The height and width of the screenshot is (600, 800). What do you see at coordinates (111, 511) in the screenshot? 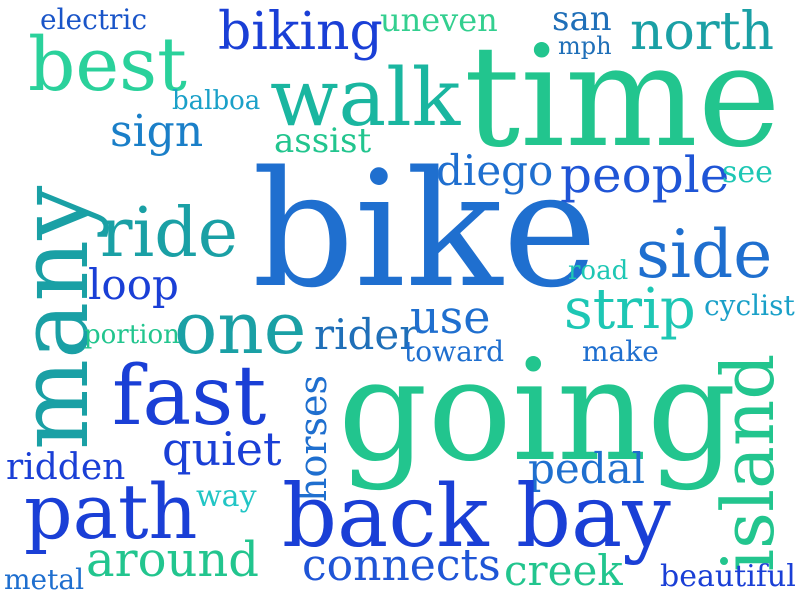
I see `word-path: path` at bounding box center [111, 511].